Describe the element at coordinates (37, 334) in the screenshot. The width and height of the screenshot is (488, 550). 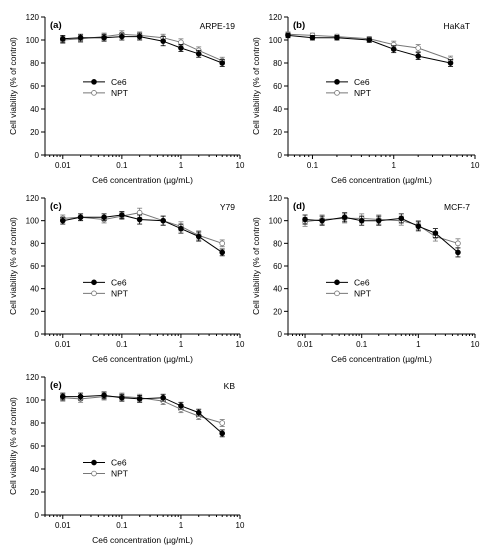
I see `y-tick-label: 0` at that location.